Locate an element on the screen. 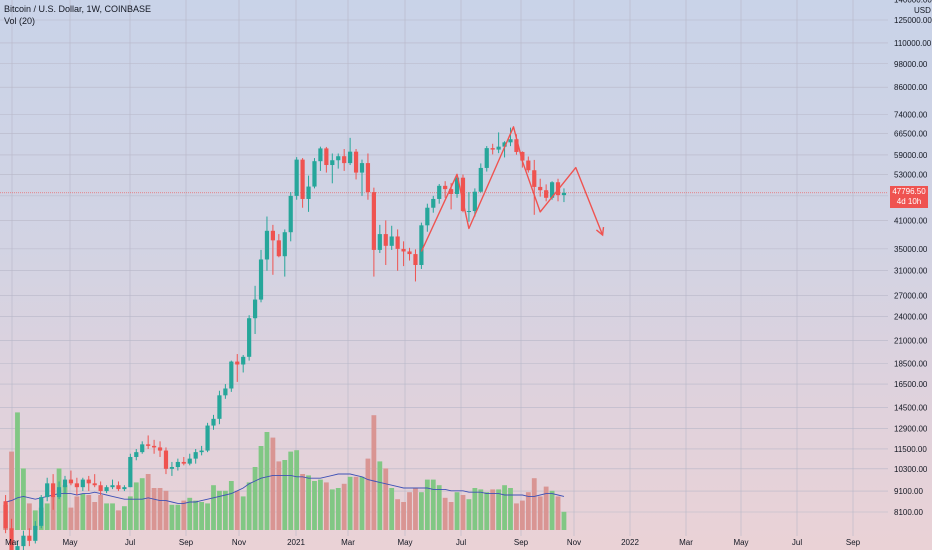  y-tick-label: 86000.00 is located at coordinates (911, 87).